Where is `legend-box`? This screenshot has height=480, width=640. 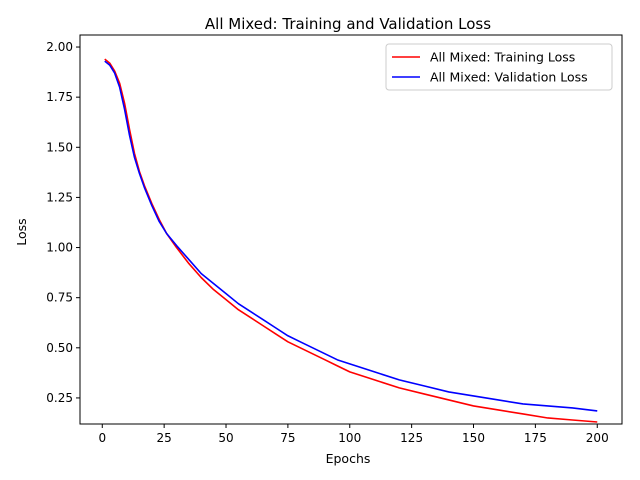
legend-box is located at coordinates (499, 67).